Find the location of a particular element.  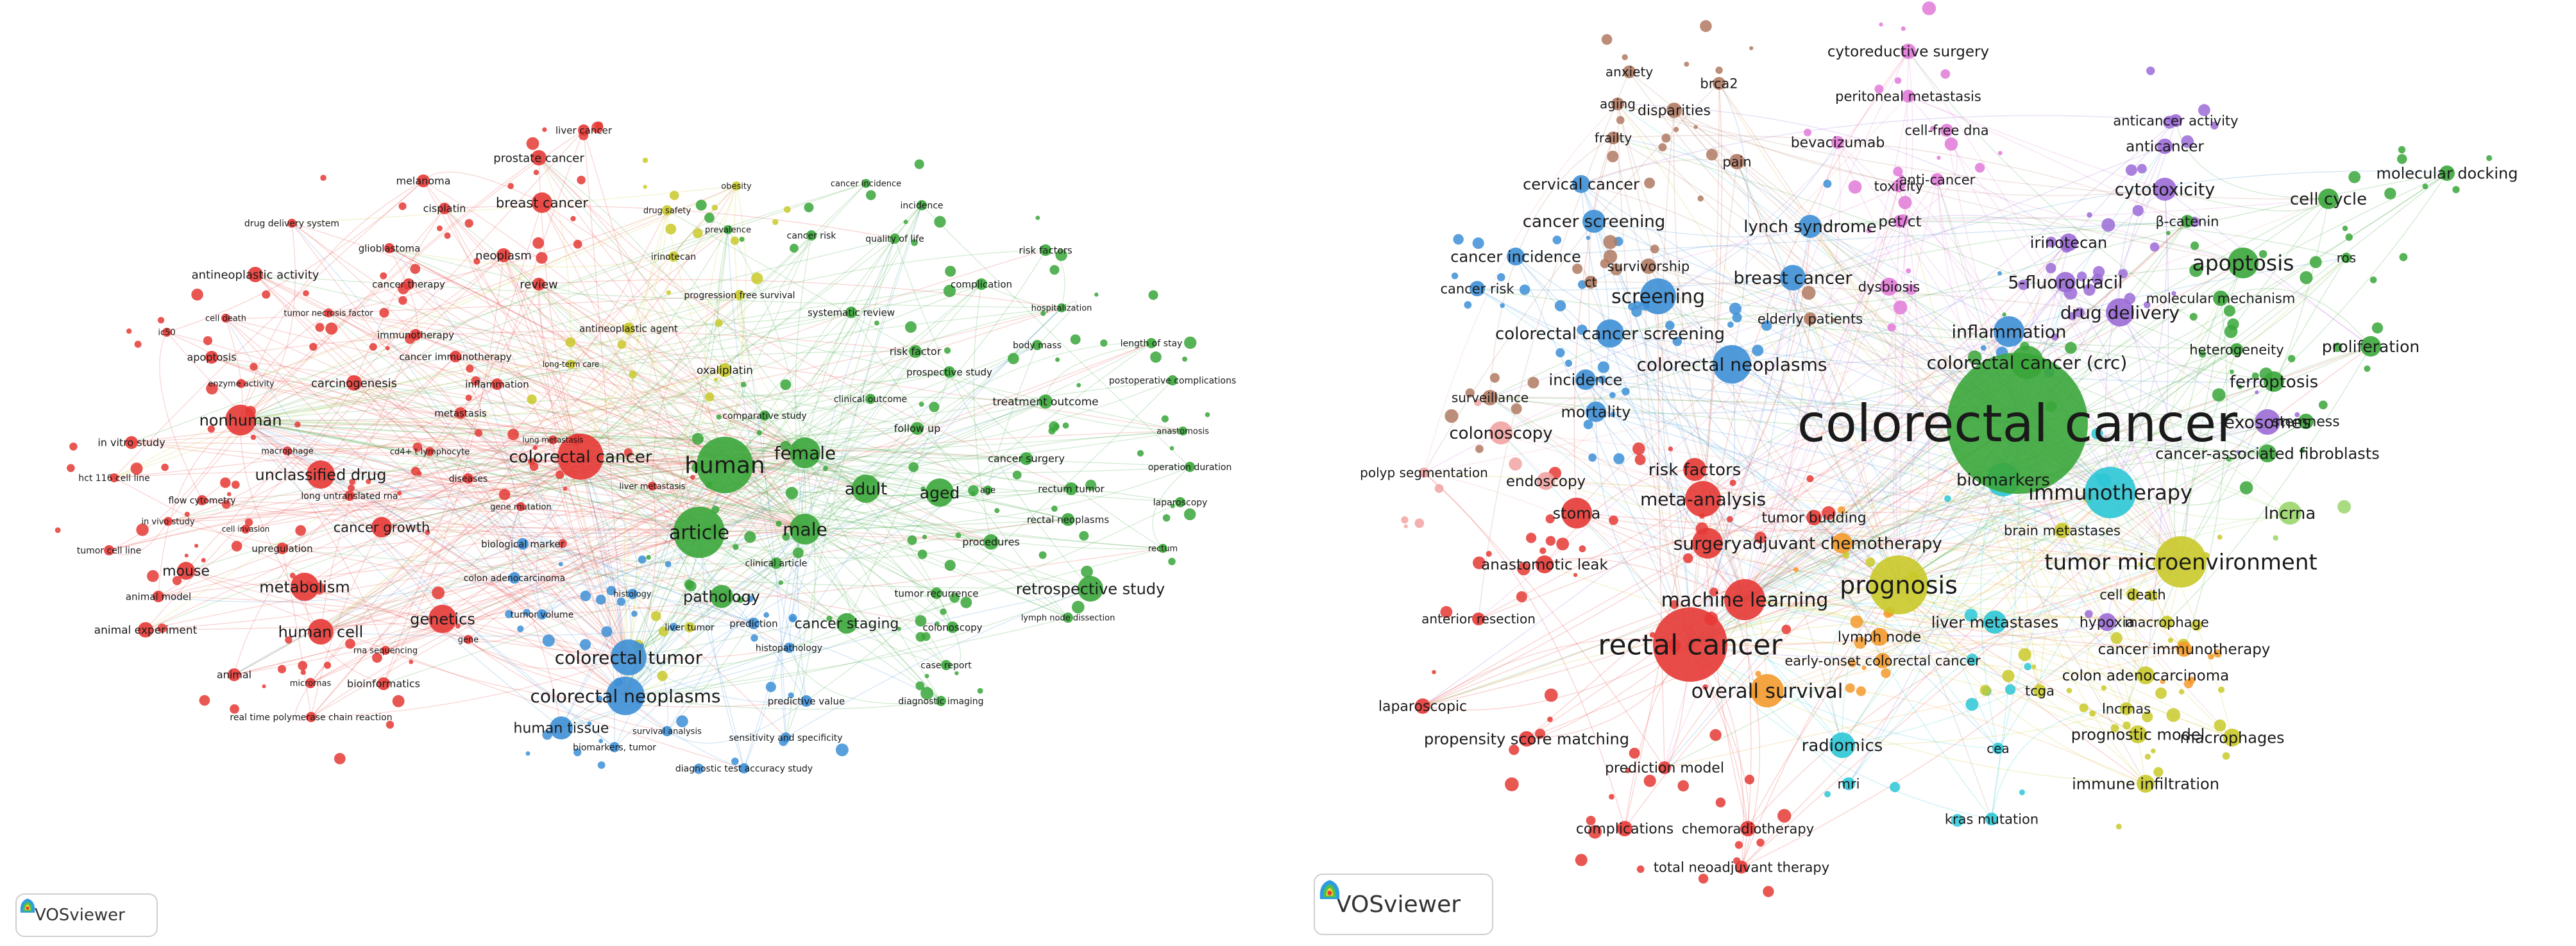

node-prognostic-model is located at coordinates (2138, 734).